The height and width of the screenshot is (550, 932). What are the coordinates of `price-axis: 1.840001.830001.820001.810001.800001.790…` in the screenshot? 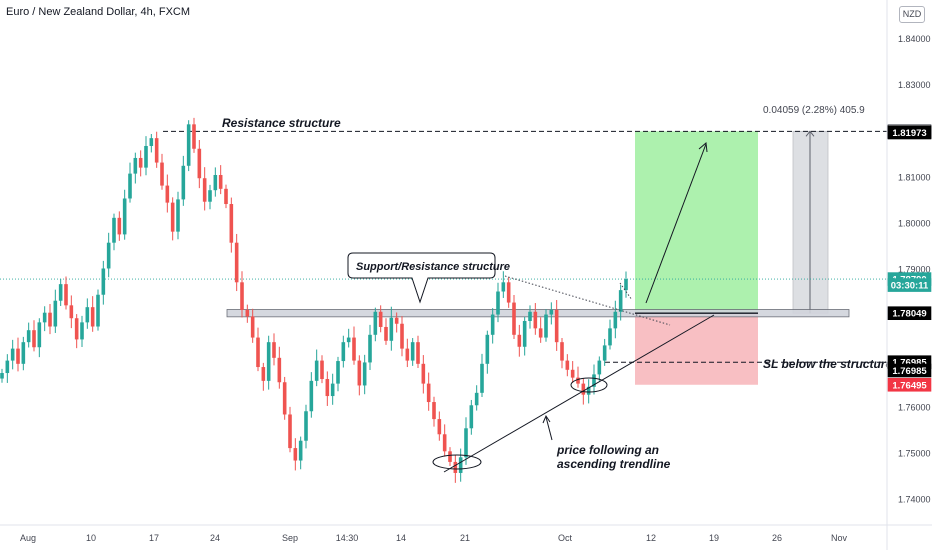 It's located at (914, 269).